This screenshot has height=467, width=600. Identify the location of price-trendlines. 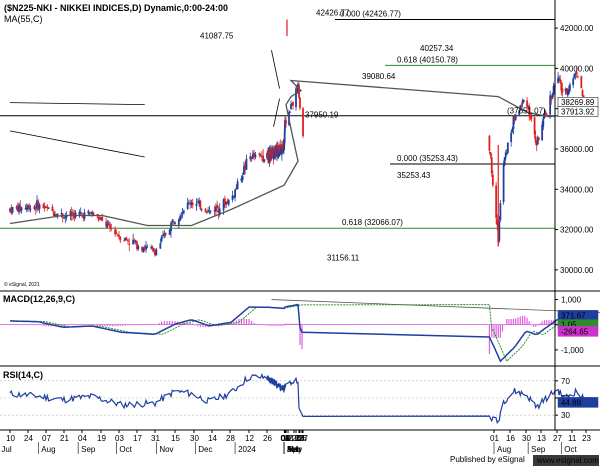
(144, 104).